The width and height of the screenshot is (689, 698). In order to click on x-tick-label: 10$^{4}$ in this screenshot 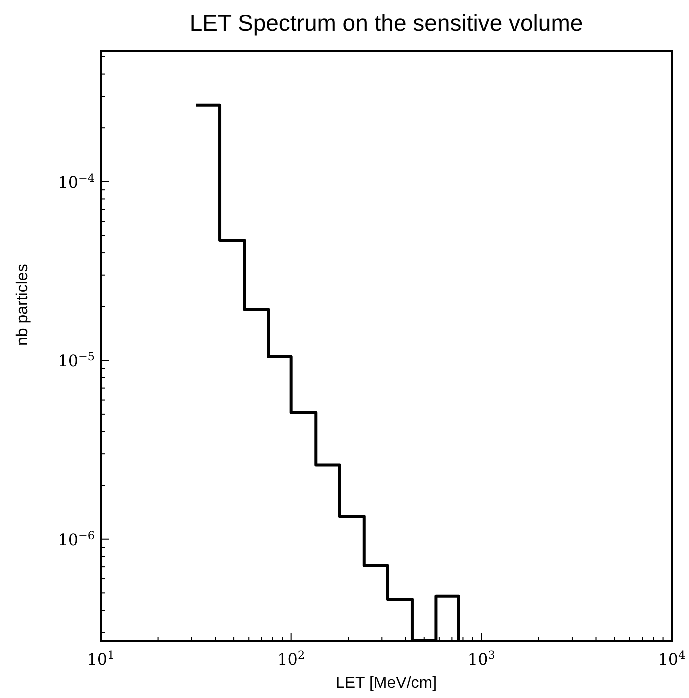, I will do `click(672, 658)`.